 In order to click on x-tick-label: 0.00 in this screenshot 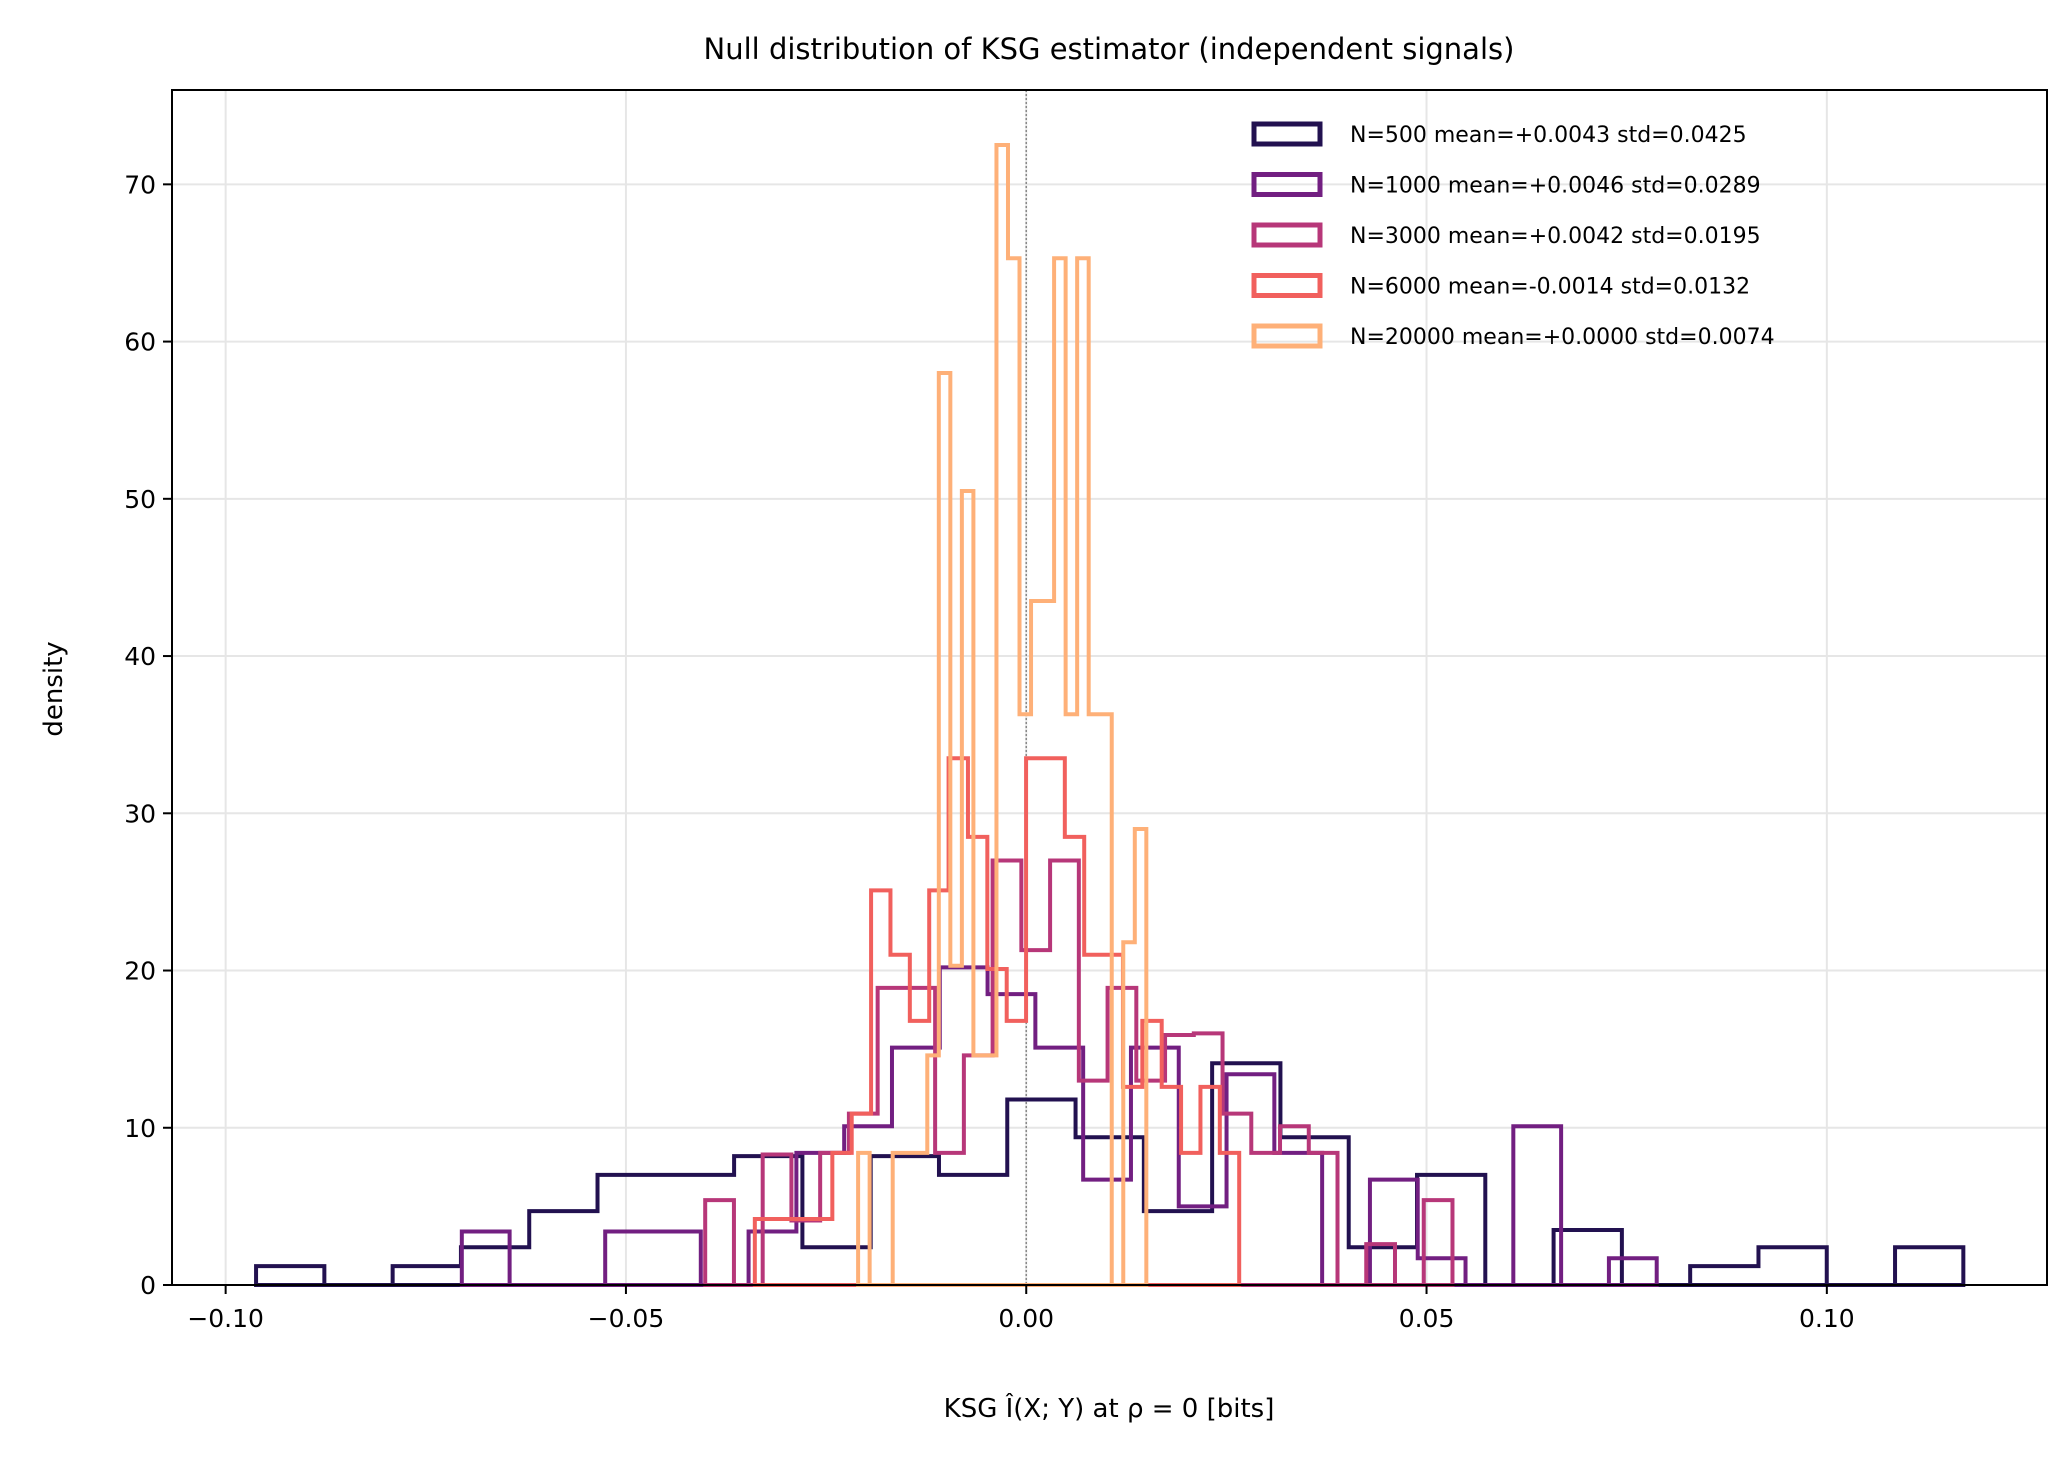, I will do `click(1026, 1318)`.